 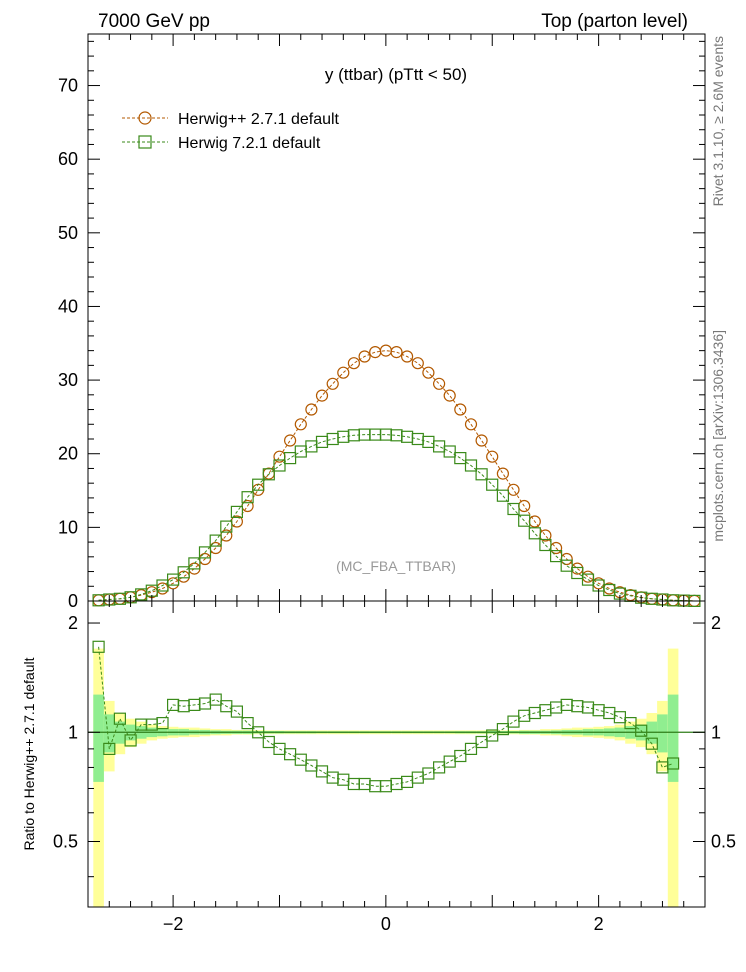 What do you see at coordinates (68, 86) in the screenshot?
I see `y-tick-label: 70` at bounding box center [68, 86].